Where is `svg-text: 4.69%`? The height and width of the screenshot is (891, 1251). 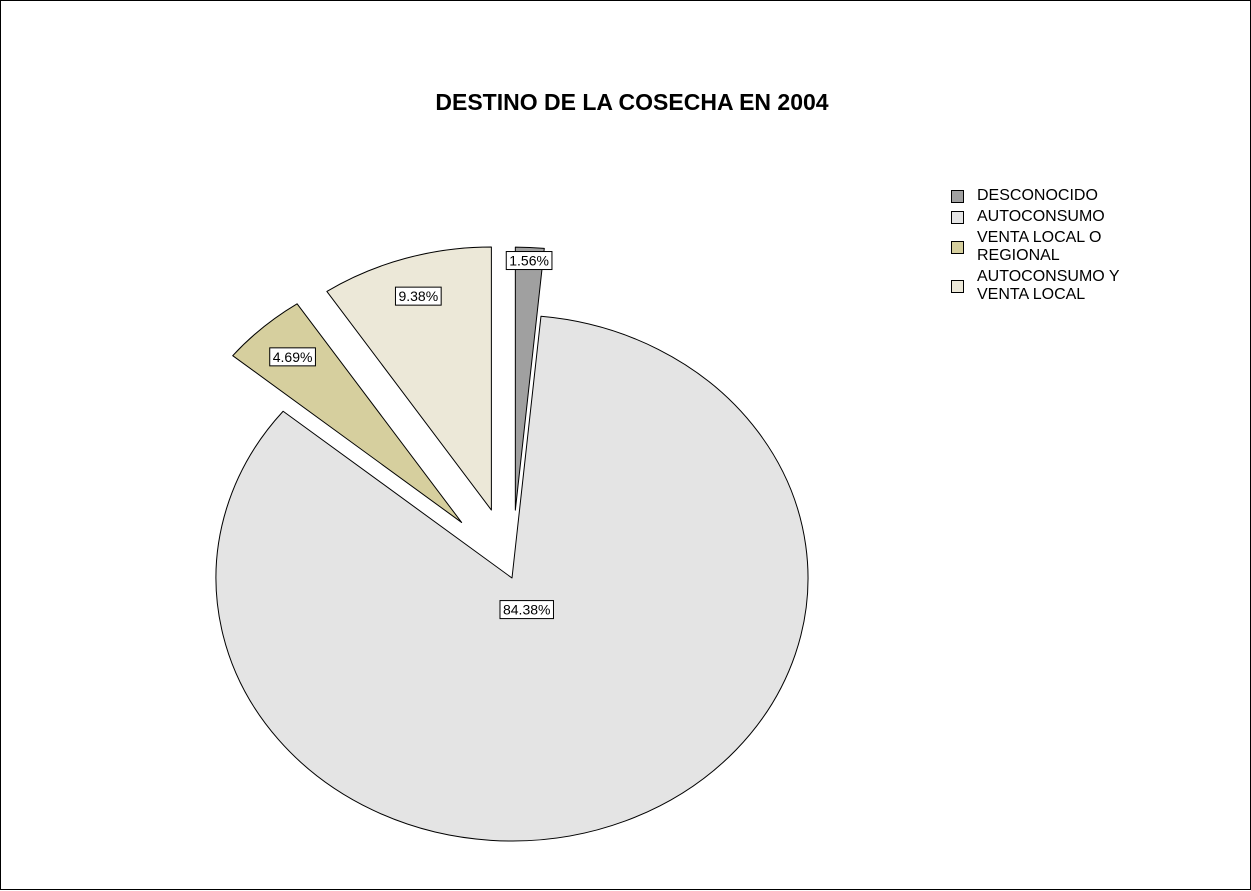 svg-text: 4.69% is located at coordinates (293, 357).